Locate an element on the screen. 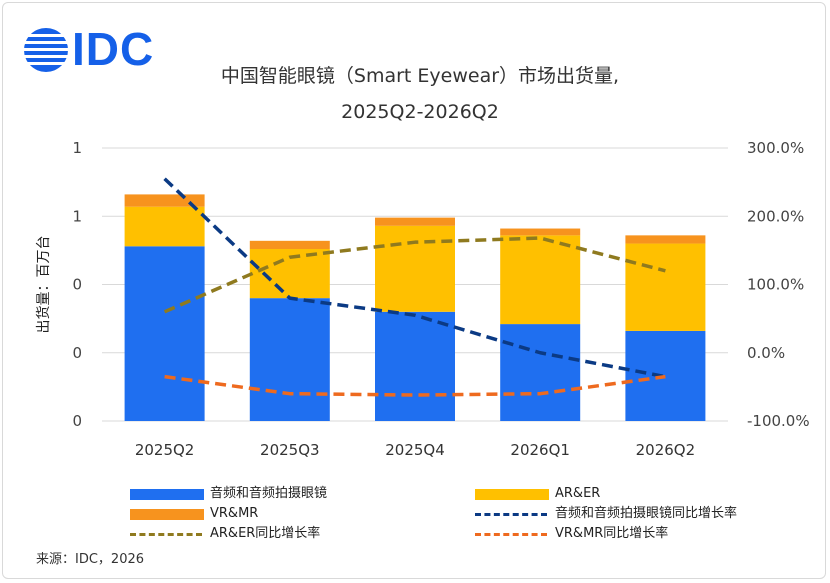  idc-logo-icon is located at coordinates (46, 50).